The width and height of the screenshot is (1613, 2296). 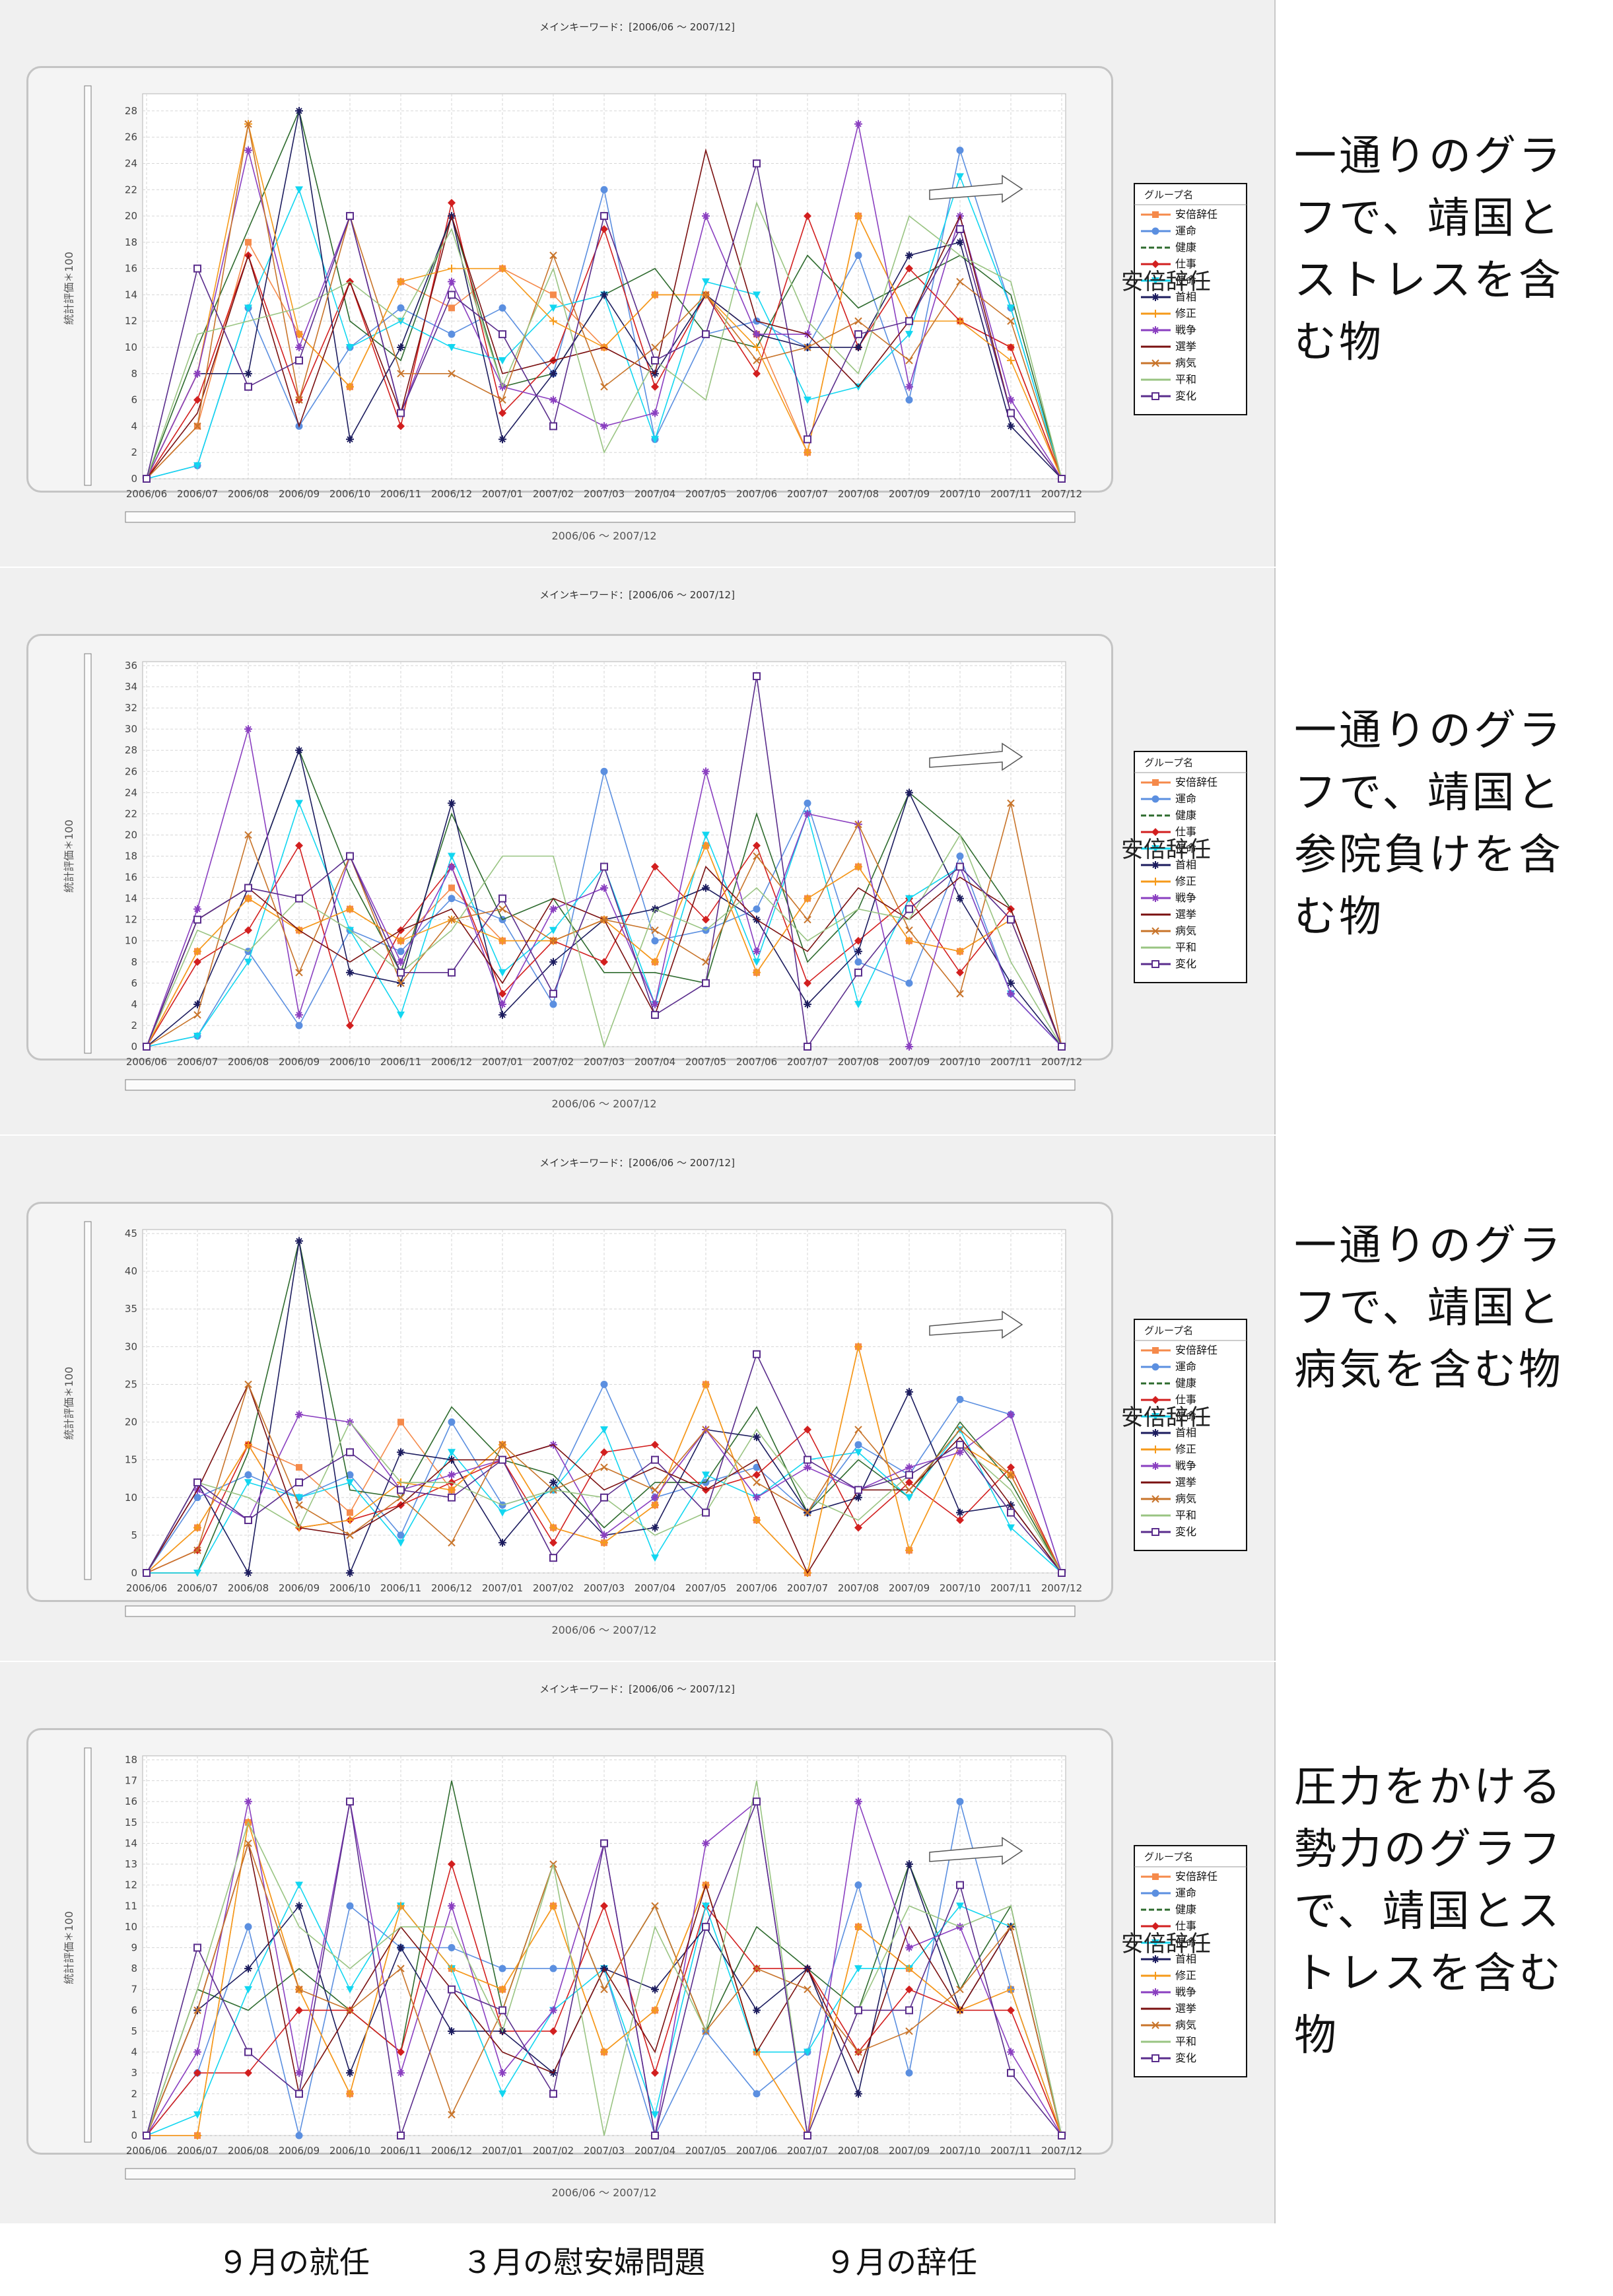 I want to click on caption-1: 一通りのグラフで、靖国とストレスを含む物, so click(x=1429, y=249).